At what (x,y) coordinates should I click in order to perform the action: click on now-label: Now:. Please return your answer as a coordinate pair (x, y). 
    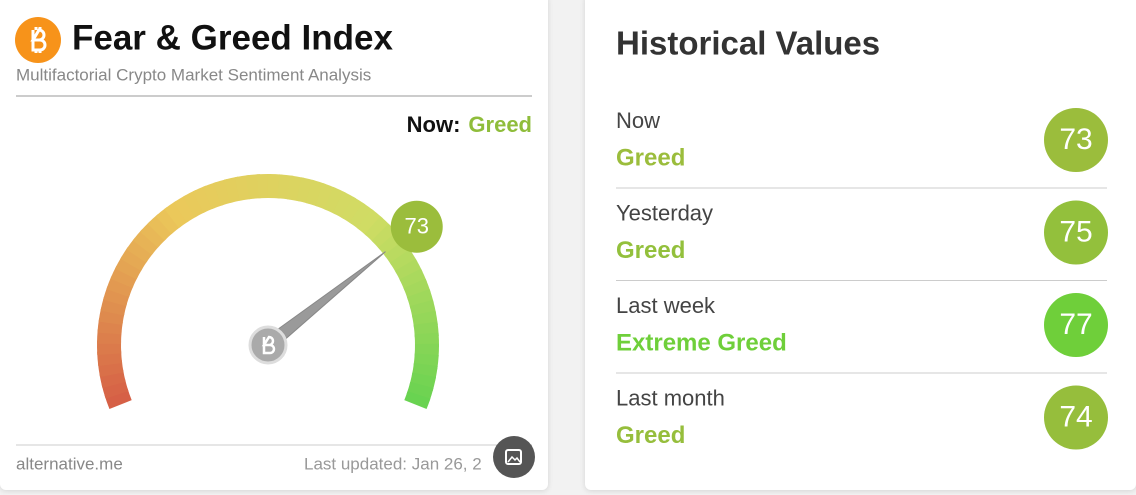
    Looking at the image, I should click on (434, 124).